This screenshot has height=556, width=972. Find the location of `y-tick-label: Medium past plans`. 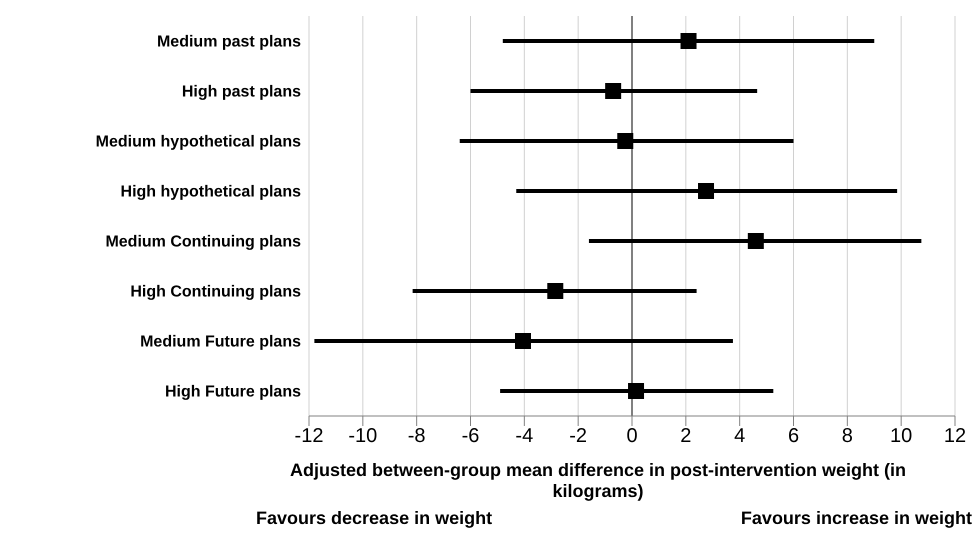

y-tick-label: Medium past plans is located at coordinates (229, 42).